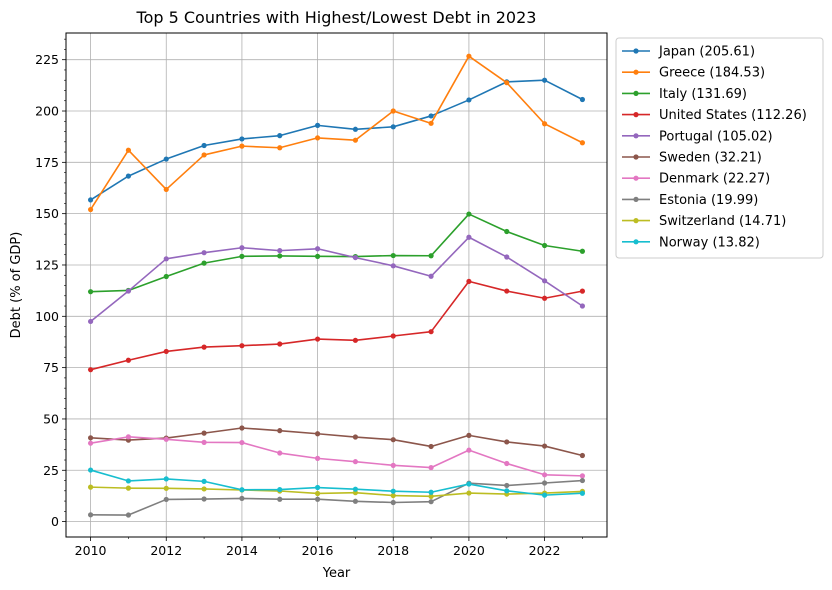 This screenshot has height=590, width=832. What do you see at coordinates (51, 367) in the screenshot?
I see `y-tick-label: 75` at bounding box center [51, 367].